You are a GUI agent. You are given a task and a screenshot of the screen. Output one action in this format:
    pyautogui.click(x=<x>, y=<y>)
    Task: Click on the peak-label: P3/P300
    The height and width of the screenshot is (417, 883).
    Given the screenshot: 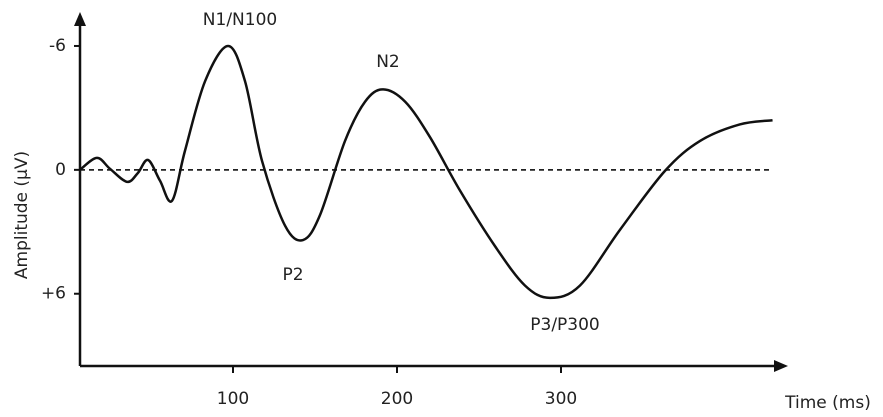 What is the action you would take?
    pyautogui.click(x=565, y=325)
    